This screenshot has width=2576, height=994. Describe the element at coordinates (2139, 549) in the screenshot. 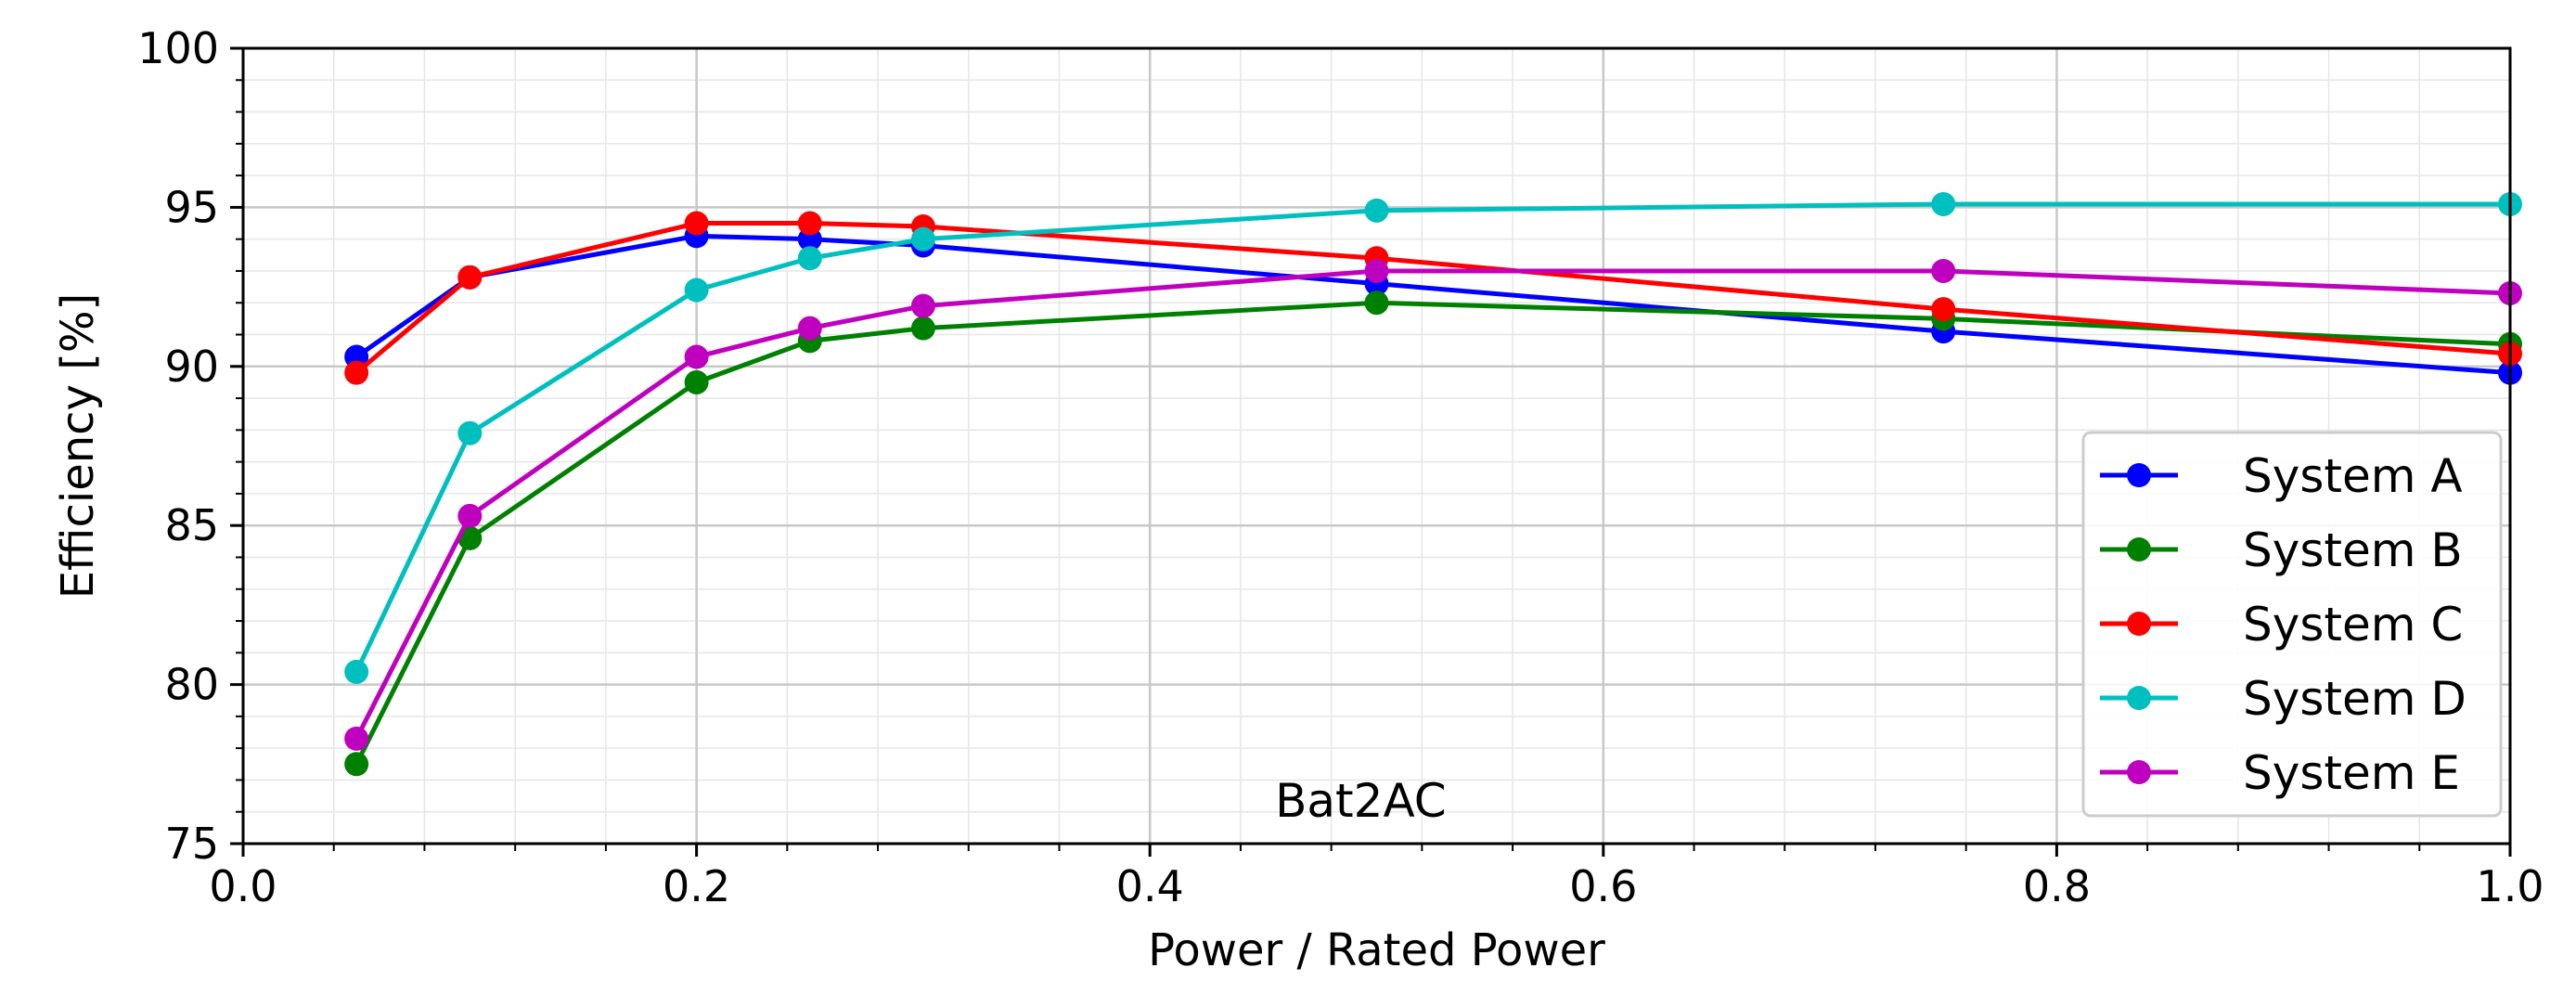

I see `legend-marker-system-b` at that location.